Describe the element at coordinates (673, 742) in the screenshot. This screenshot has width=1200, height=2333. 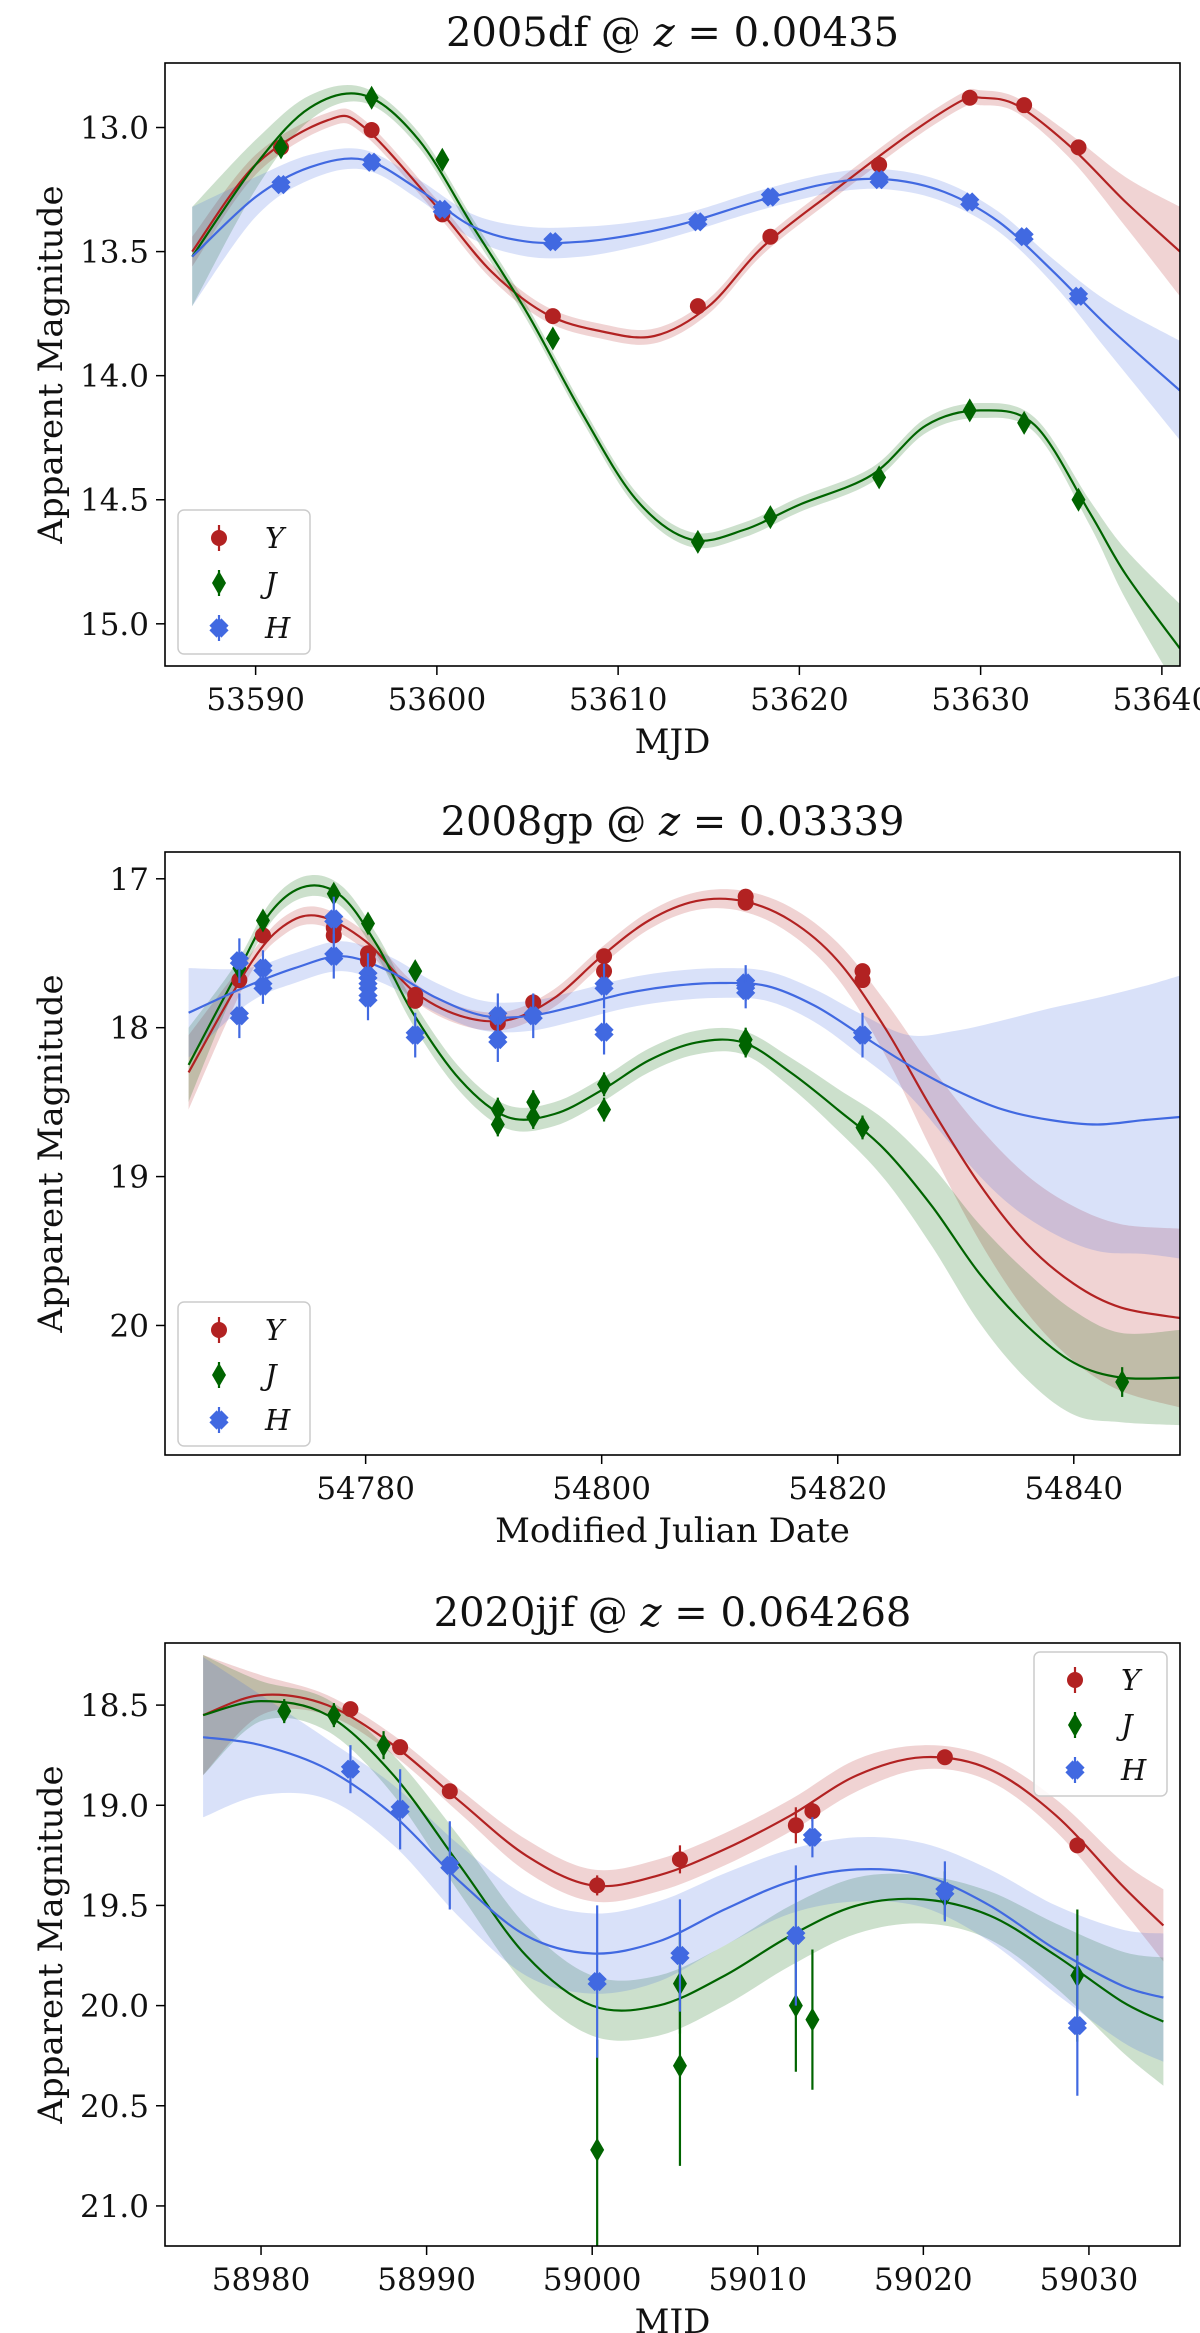
I see `x-axis-label: MJD` at that location.